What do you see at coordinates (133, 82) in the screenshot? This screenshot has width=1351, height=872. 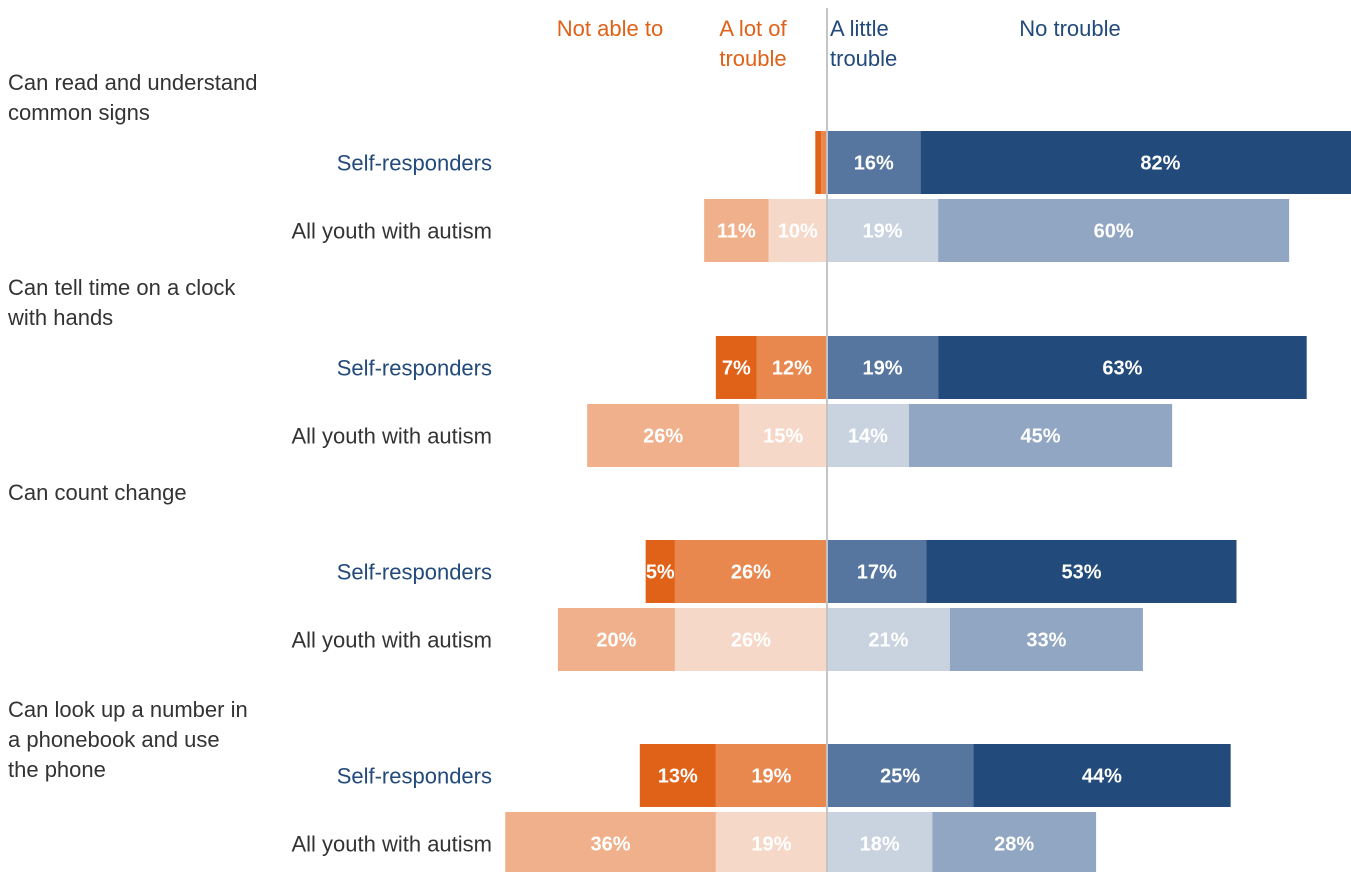 I see `item-title: Can read and understand` at bounding box center [133, 82].